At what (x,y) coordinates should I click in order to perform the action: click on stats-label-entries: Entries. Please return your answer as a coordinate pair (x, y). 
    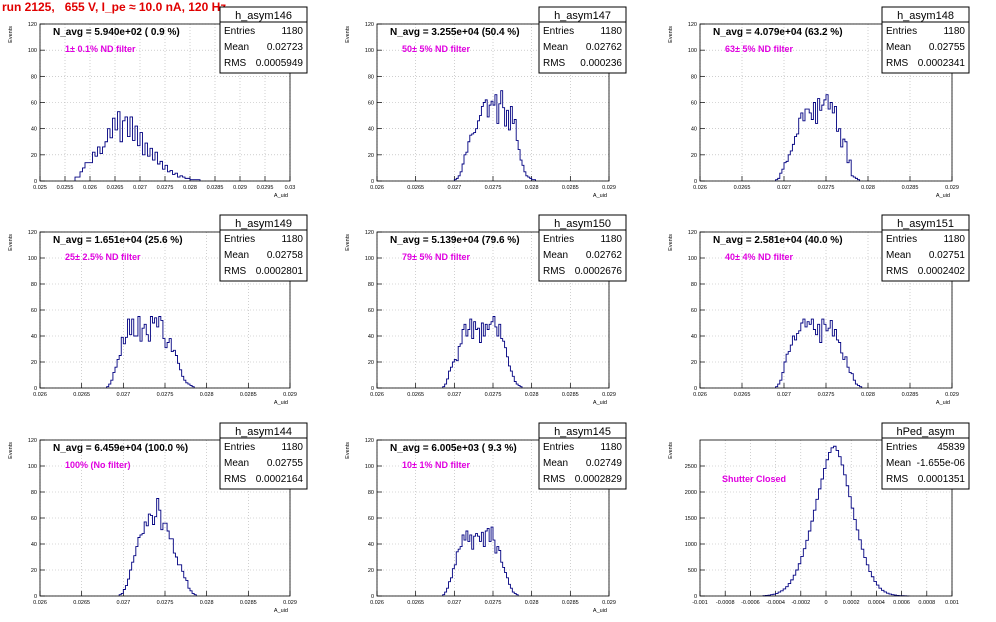
    Looking at the image, I should click on (901, 31).